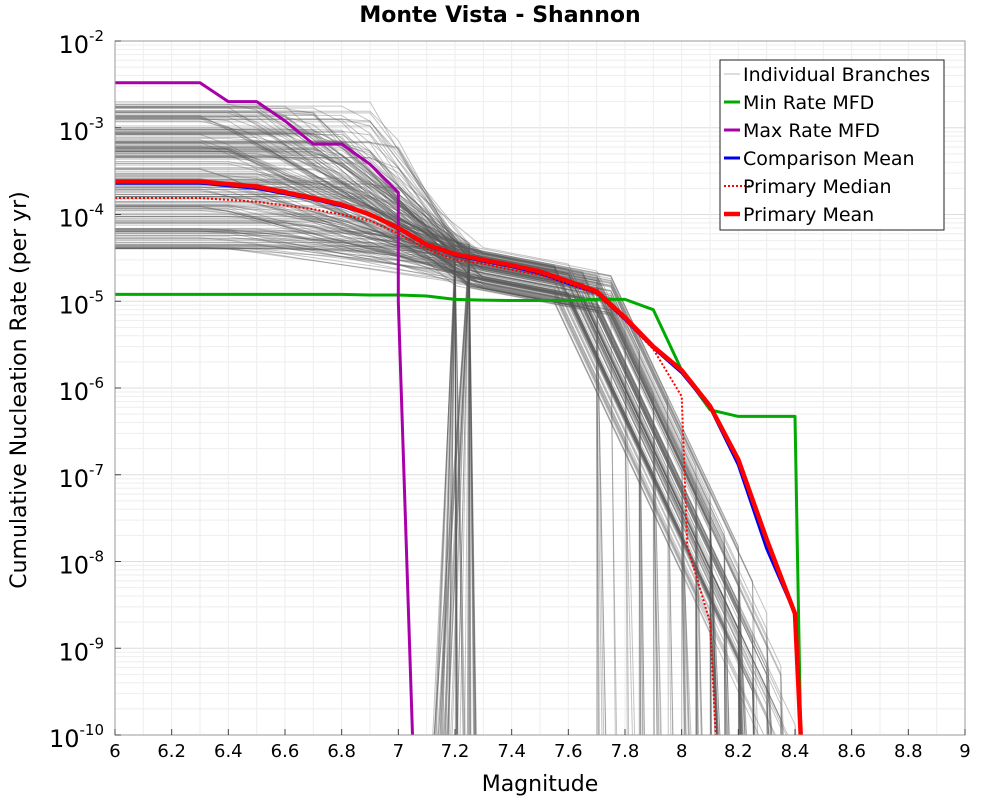 This screenshot has height=800, width=1000. Describe the element at coordinates (540, 745) in the screenshot. I see `x-axis-ticks: 6 6.2 6.4 6.6 6.8 7 7.2 7.4 7.6 7.8 8 8.2 8.4 8.6 8.8 9` at that location.